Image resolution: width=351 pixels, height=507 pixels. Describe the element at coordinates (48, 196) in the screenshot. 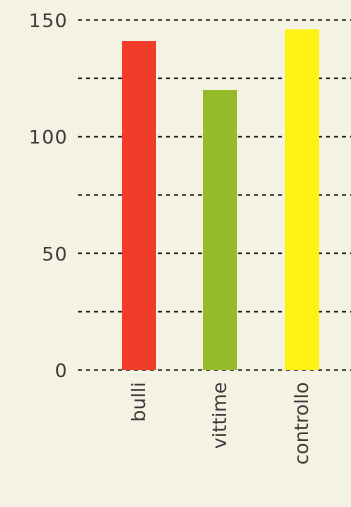

I see `y-axis-ticks: 0 50 100 150` at that location.